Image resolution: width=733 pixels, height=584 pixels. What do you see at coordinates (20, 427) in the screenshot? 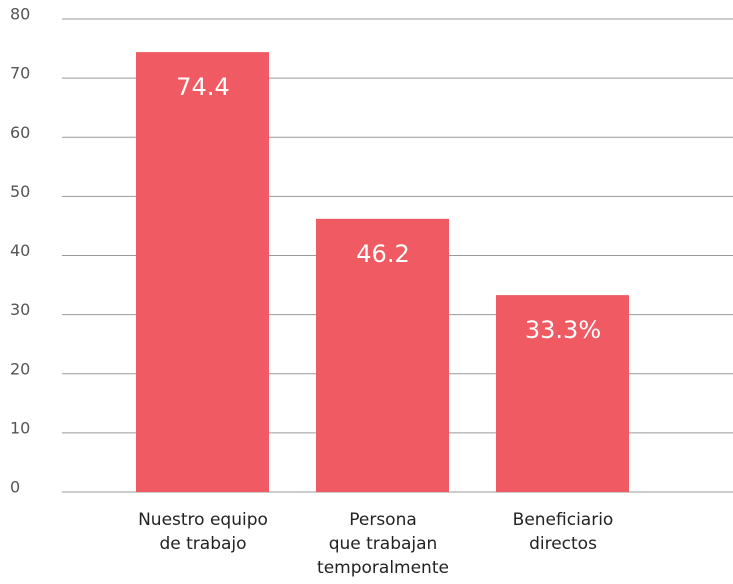
I see `y-tick-label: 10` at bounding box center [20, 427].